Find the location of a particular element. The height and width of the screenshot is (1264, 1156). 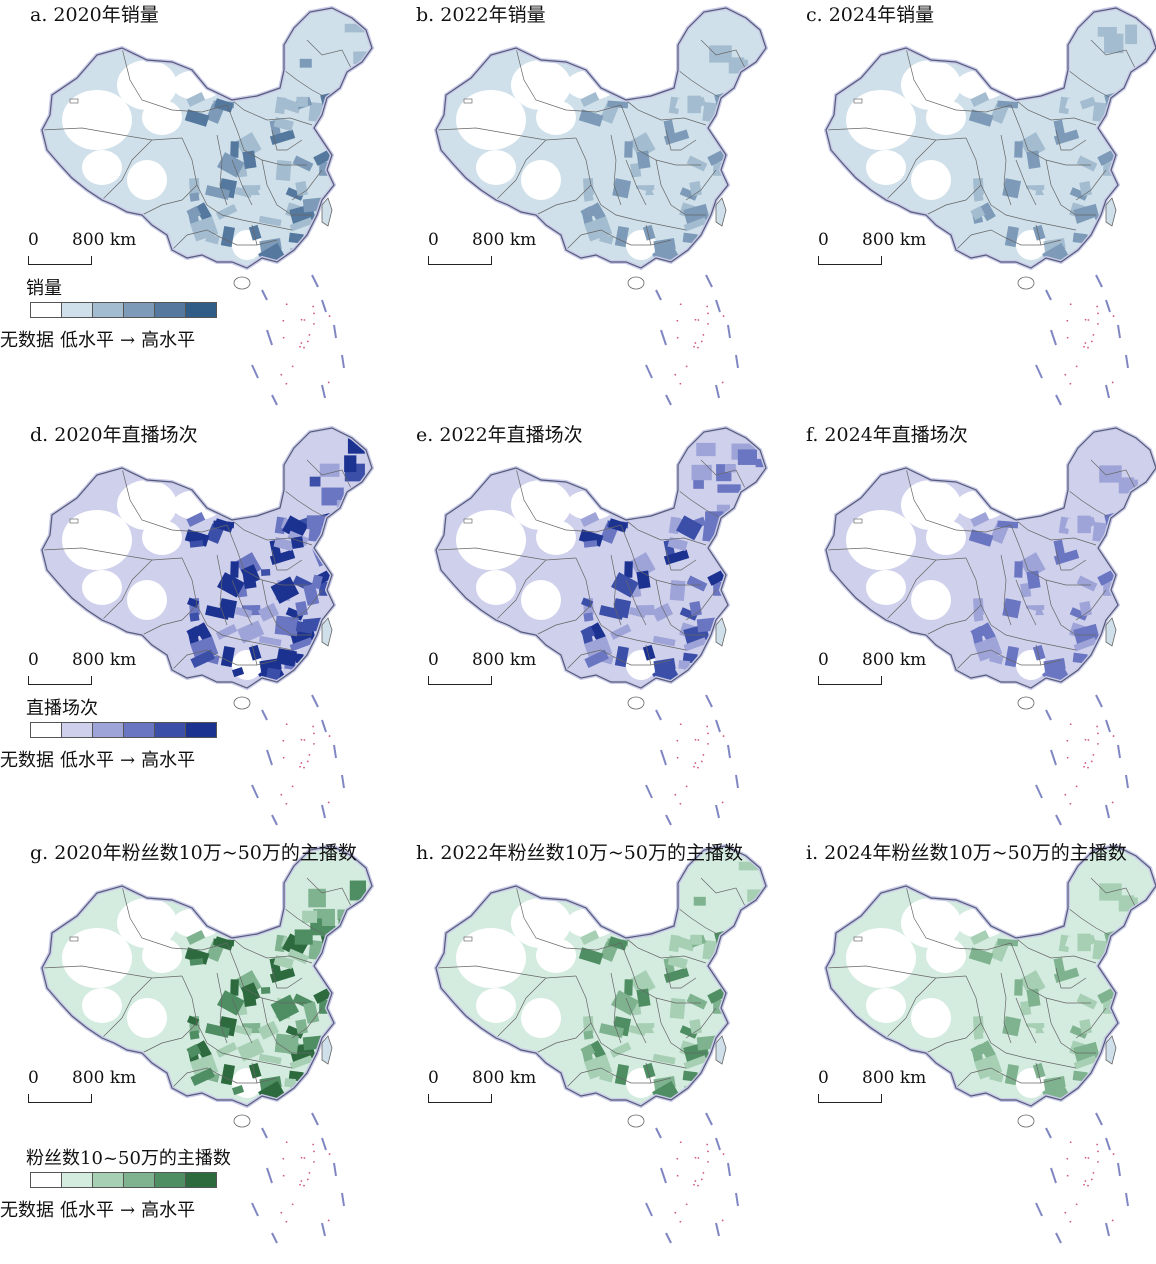

map-panel-c: c. 2024年销量 0 800 km is located at coordinates (981, 205).